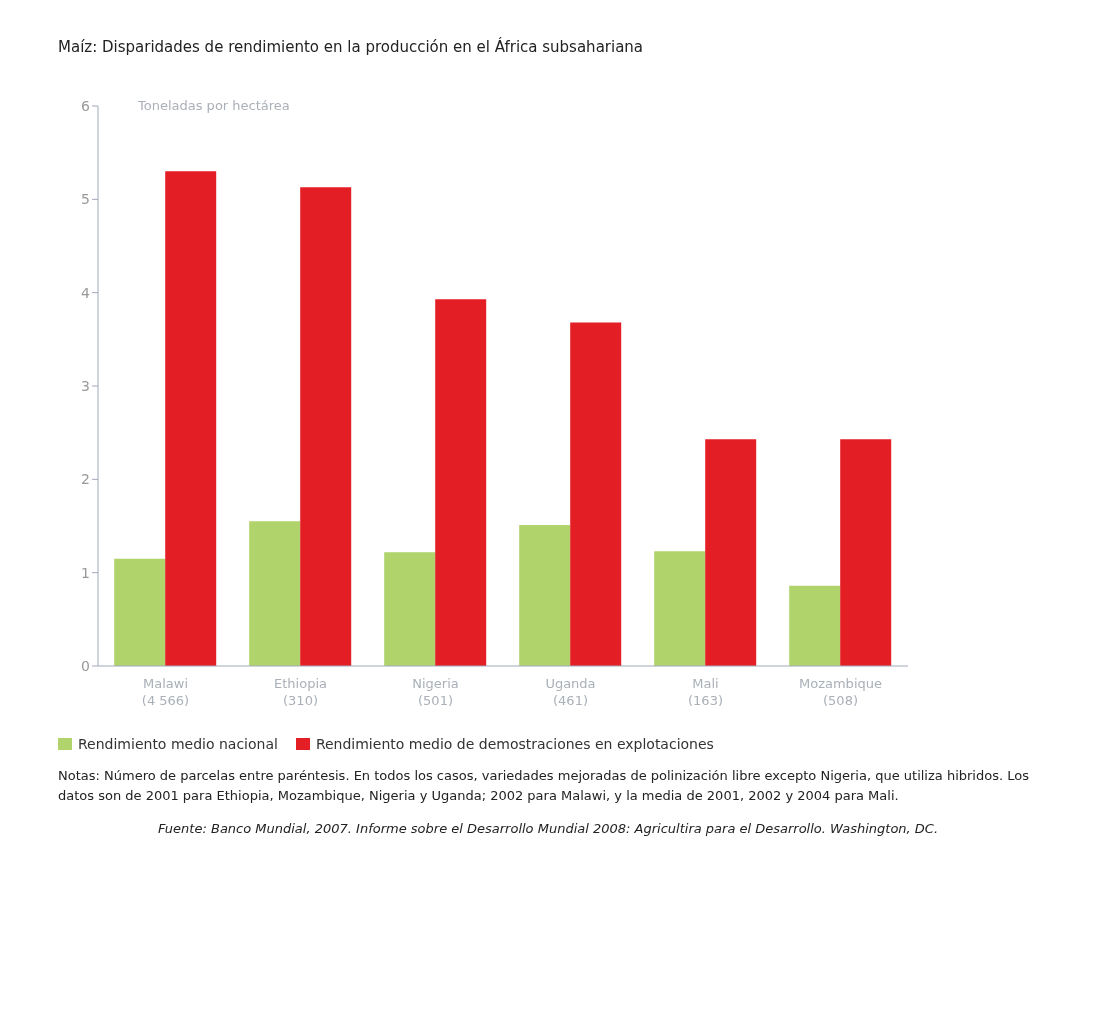  I want to click on x-tick-label: Ethiopia (310), so click(300, 692).